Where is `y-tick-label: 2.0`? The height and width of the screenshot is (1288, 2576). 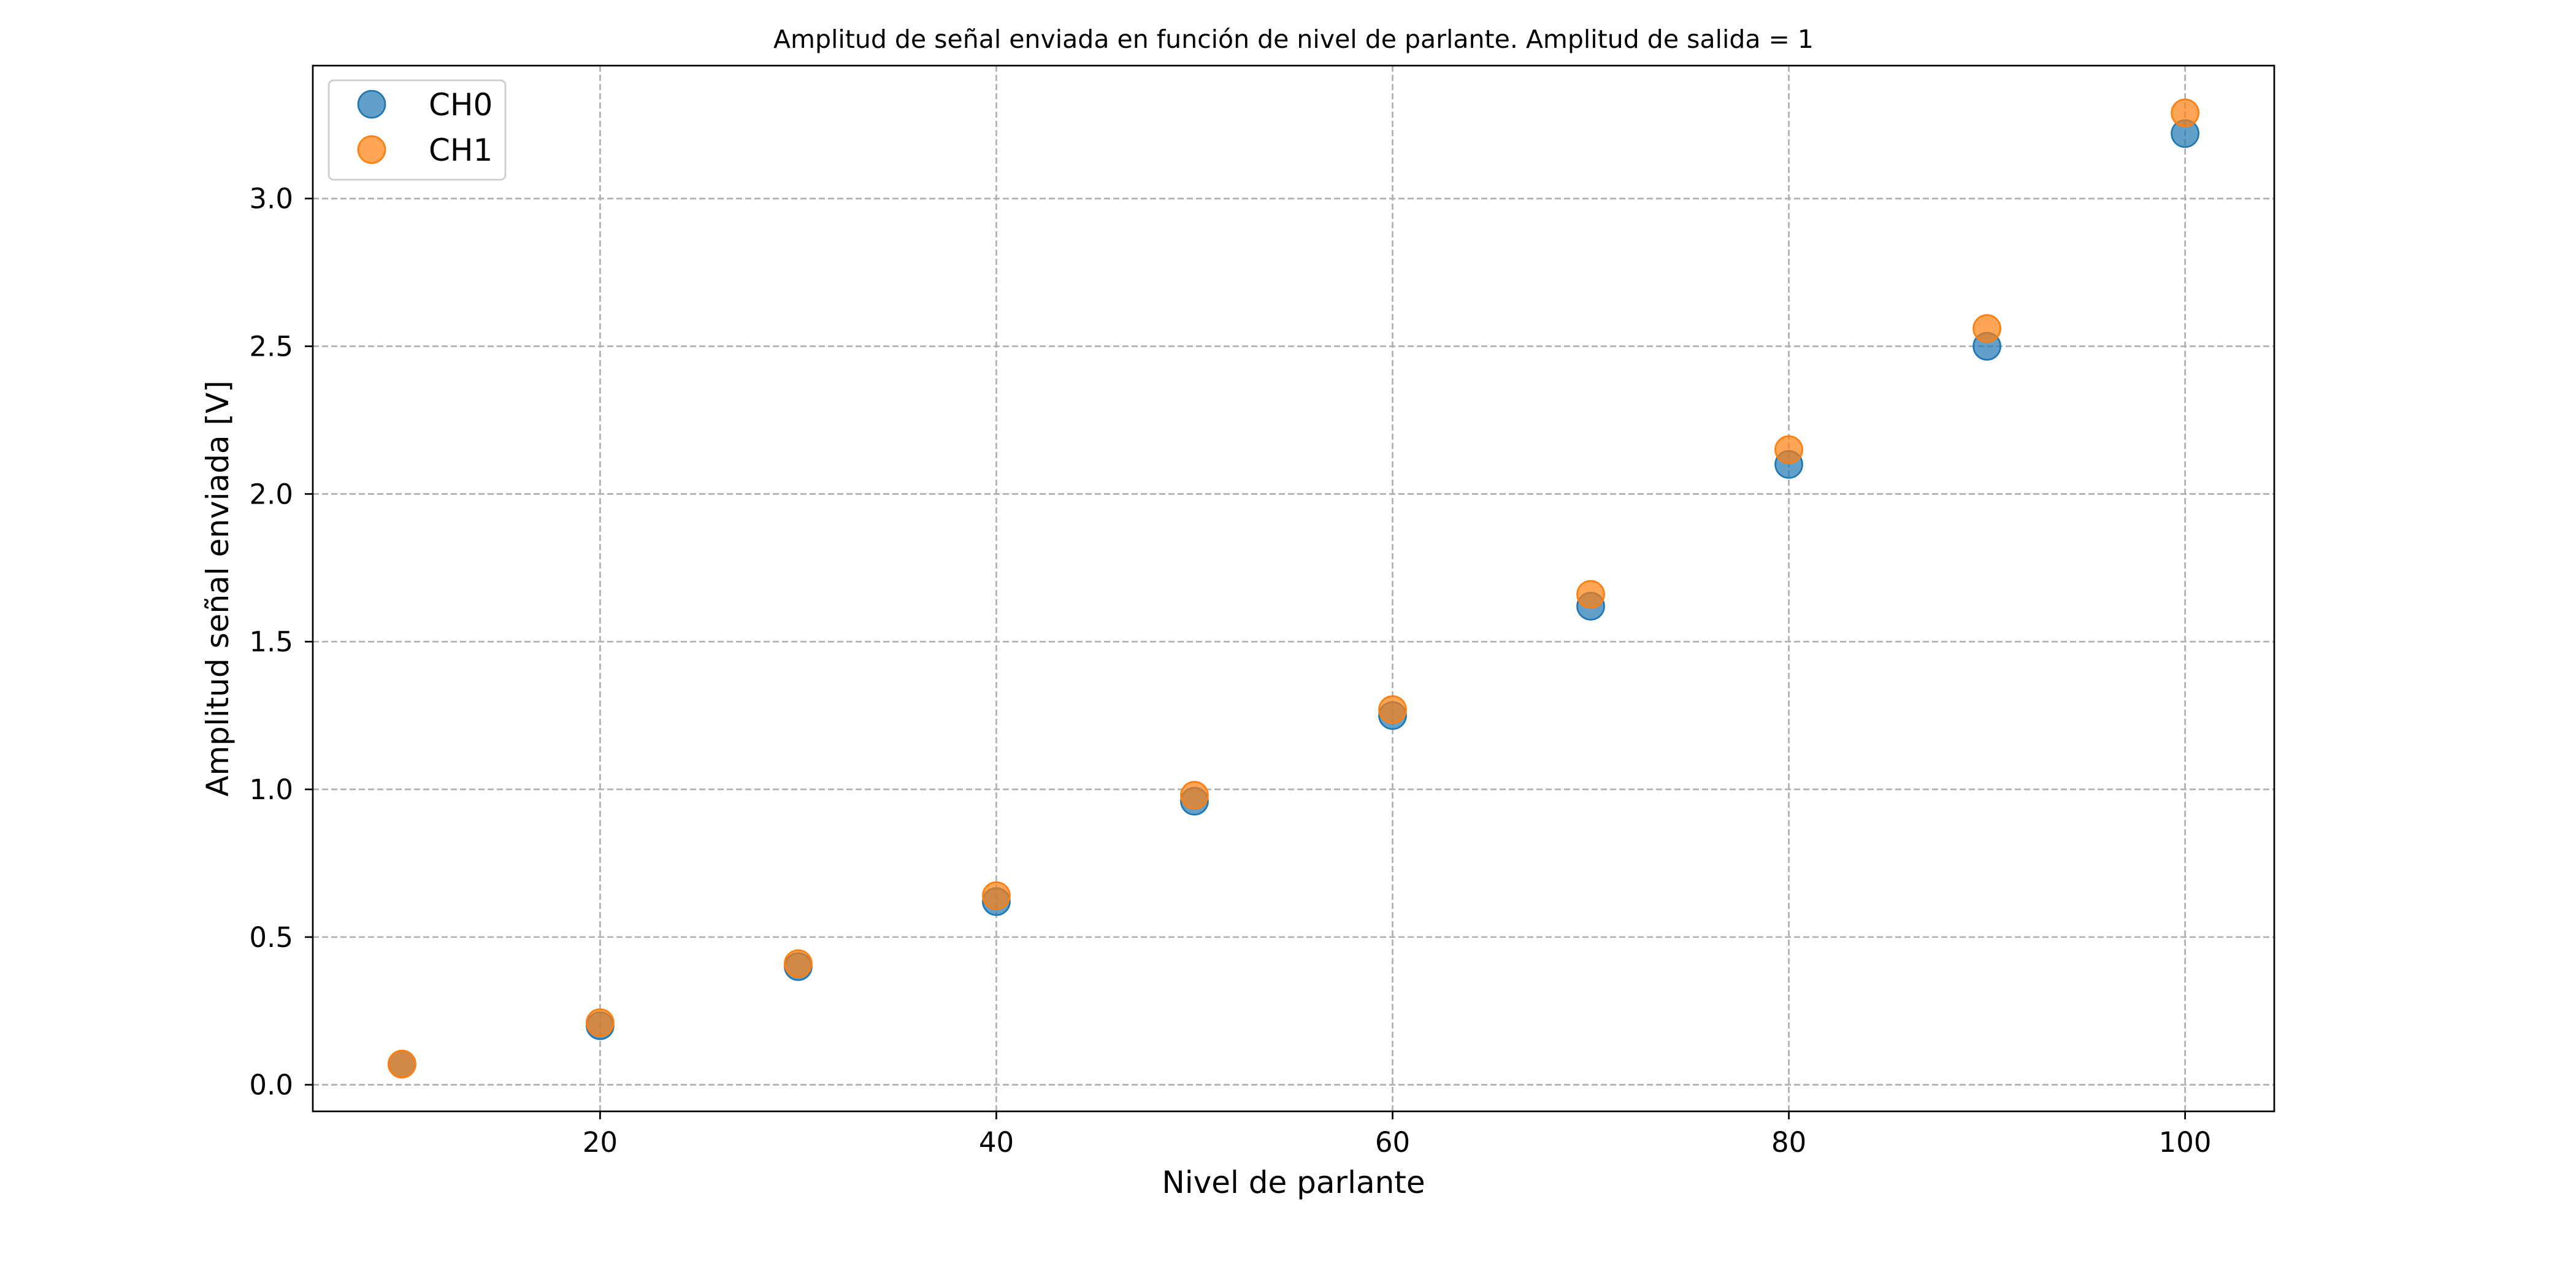 y-tick-label: 2.0 is located at coordinates (271, 494).